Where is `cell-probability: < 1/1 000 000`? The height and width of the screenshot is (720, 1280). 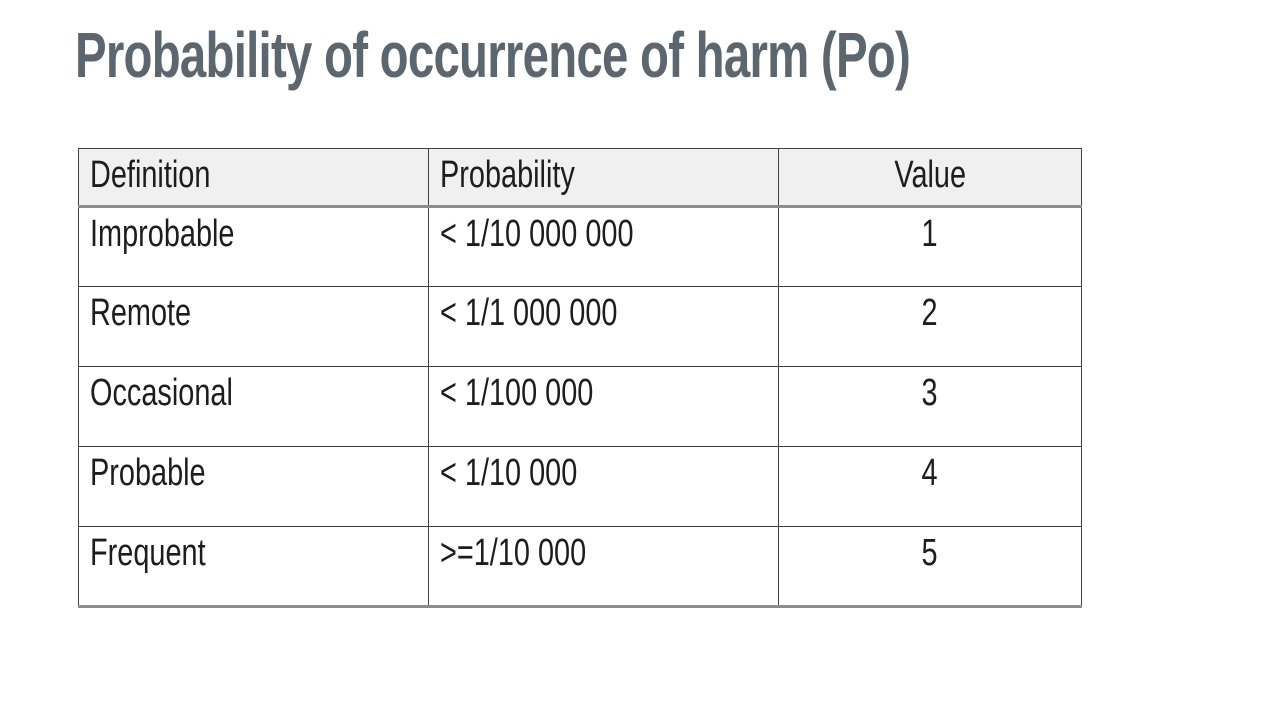 cell-probability: < 1/1 000 000 is located at coordinates (604, 326).